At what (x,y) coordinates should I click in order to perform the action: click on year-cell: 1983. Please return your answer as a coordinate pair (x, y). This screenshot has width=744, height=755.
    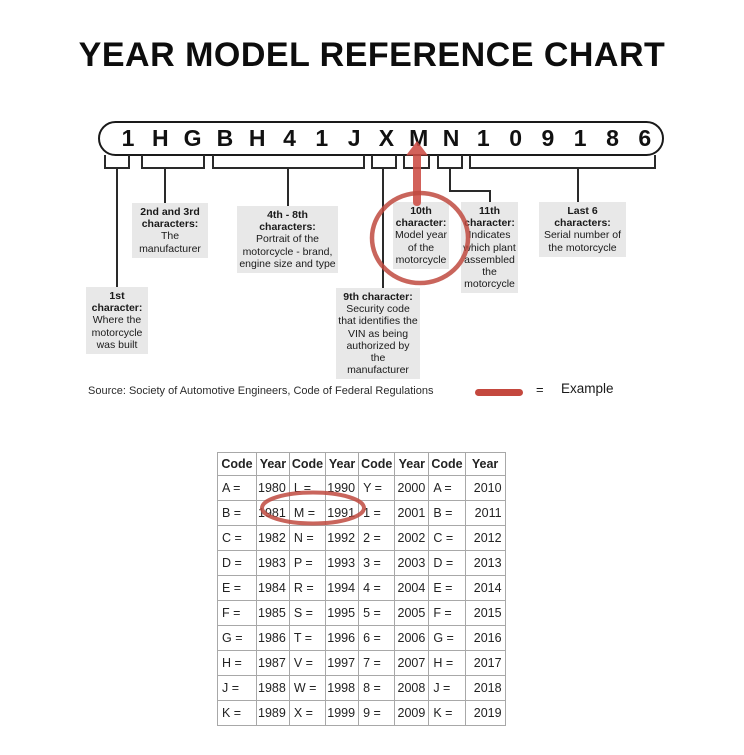
    Looking at the image, I should click on (273, 563).